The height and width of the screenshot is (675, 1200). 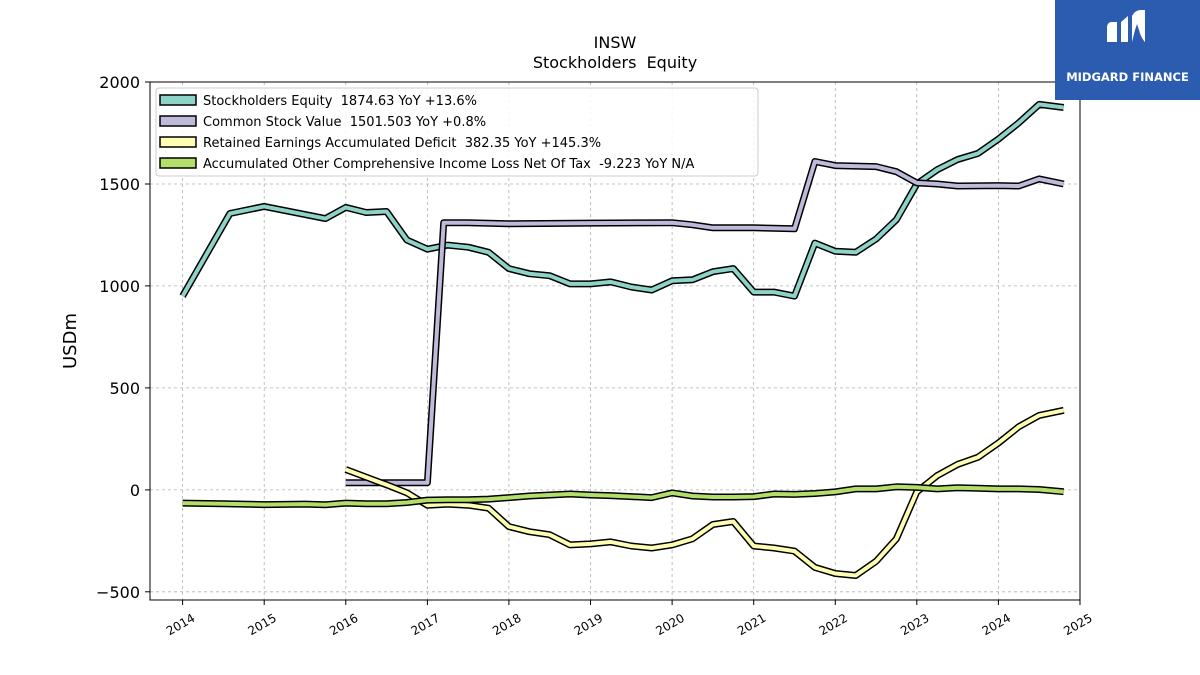 I want to click on x-tick-label: 2015, so click(x=261, y=624).